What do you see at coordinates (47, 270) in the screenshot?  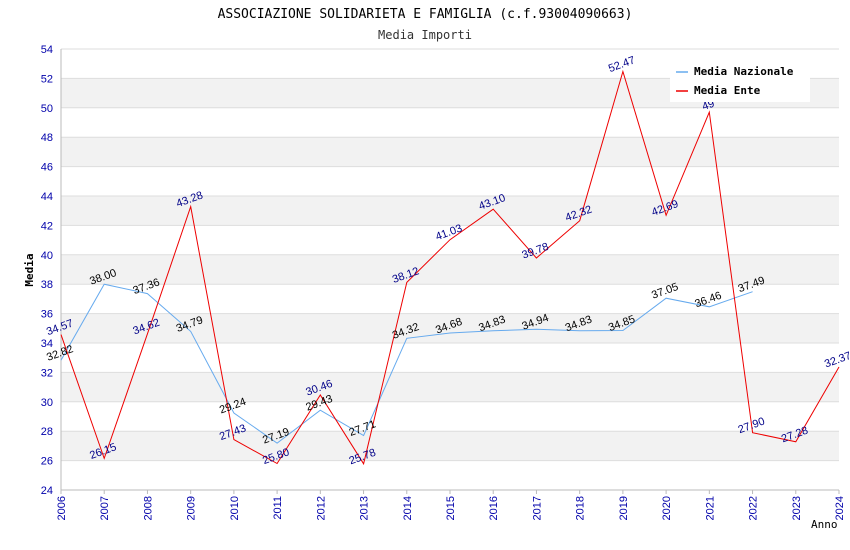 I see `y-tick-labels: 24 26 28 30 32 34 36 38 40 42 44 46 48 50 52 54` at bounding box center [47, 270].